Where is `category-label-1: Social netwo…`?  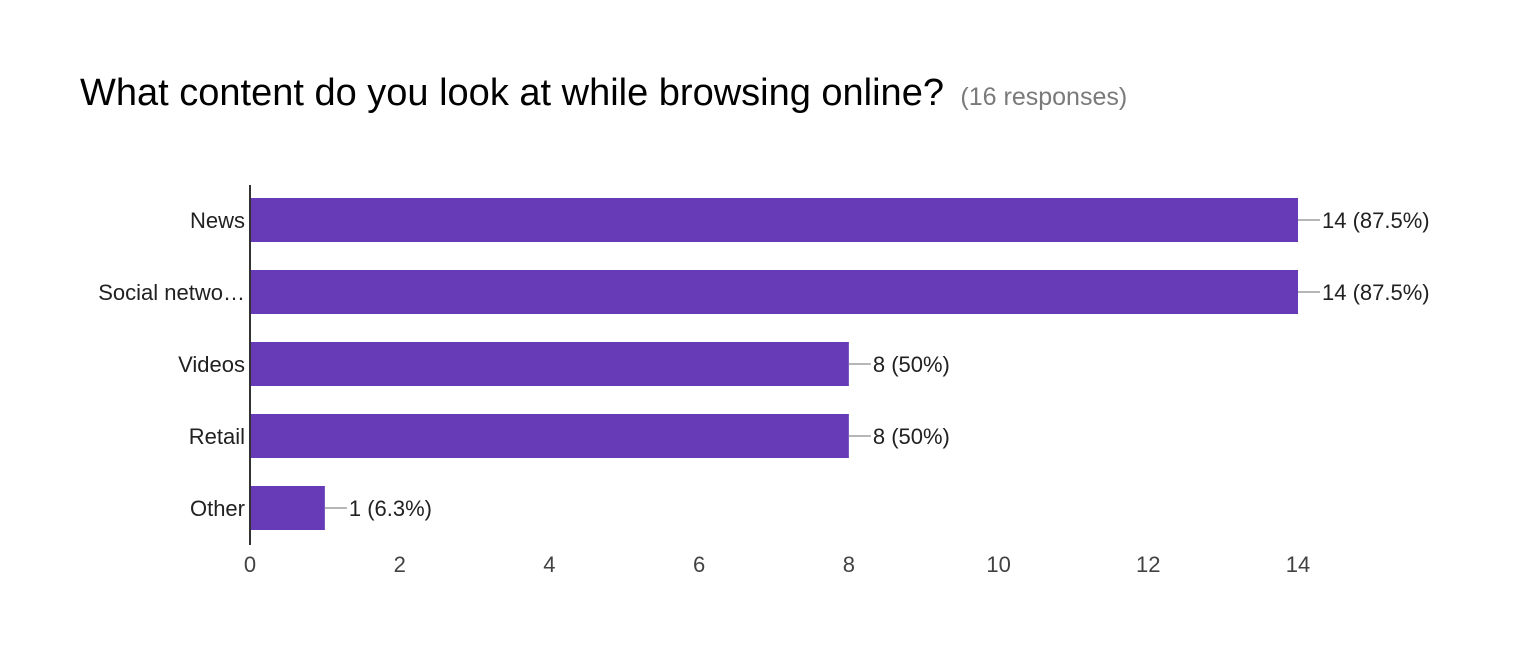
category-label-1: Social netwo… is located at coordinates (171, 292).